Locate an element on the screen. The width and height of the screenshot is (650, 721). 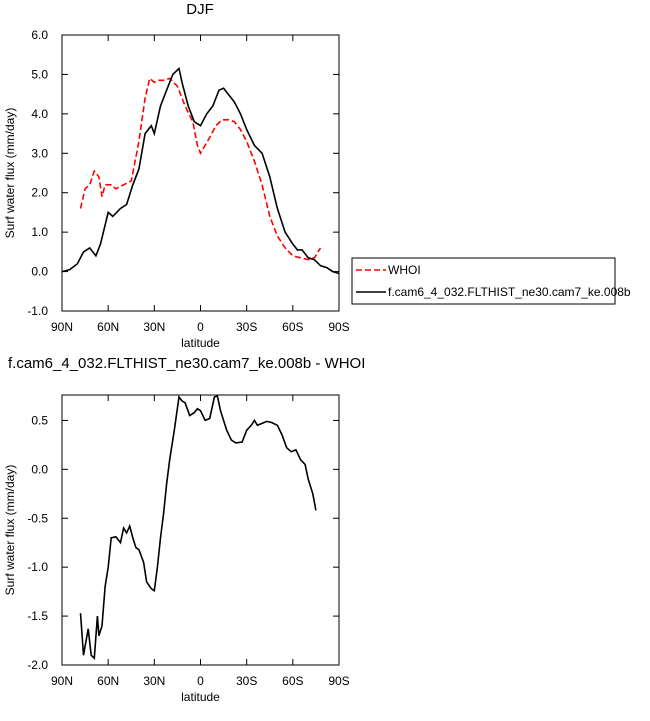
y-tick-label: 5.0 is located at coordinates (39, 74).